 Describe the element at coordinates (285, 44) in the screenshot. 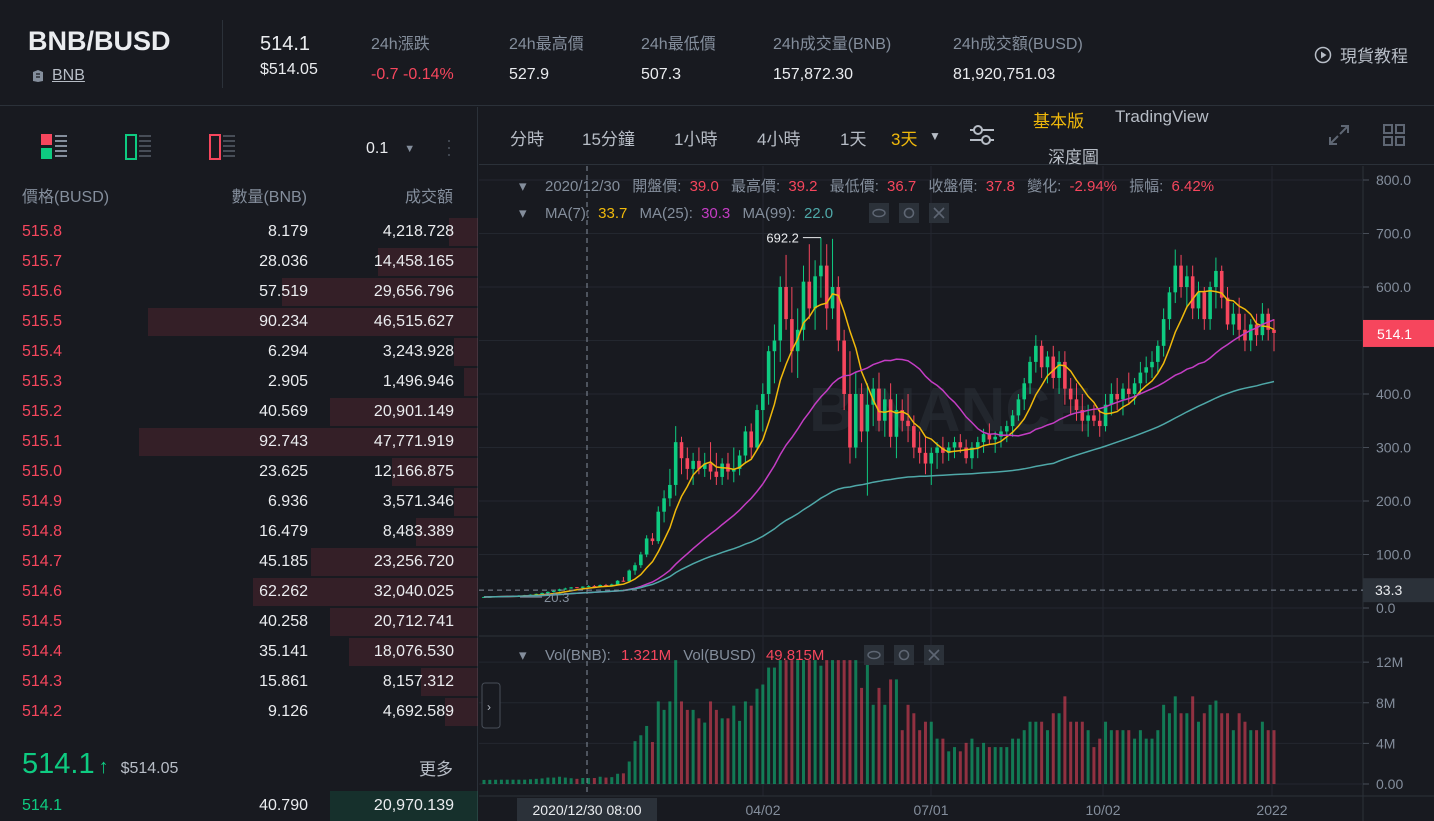

I see `last-price: 514.1` at that location.